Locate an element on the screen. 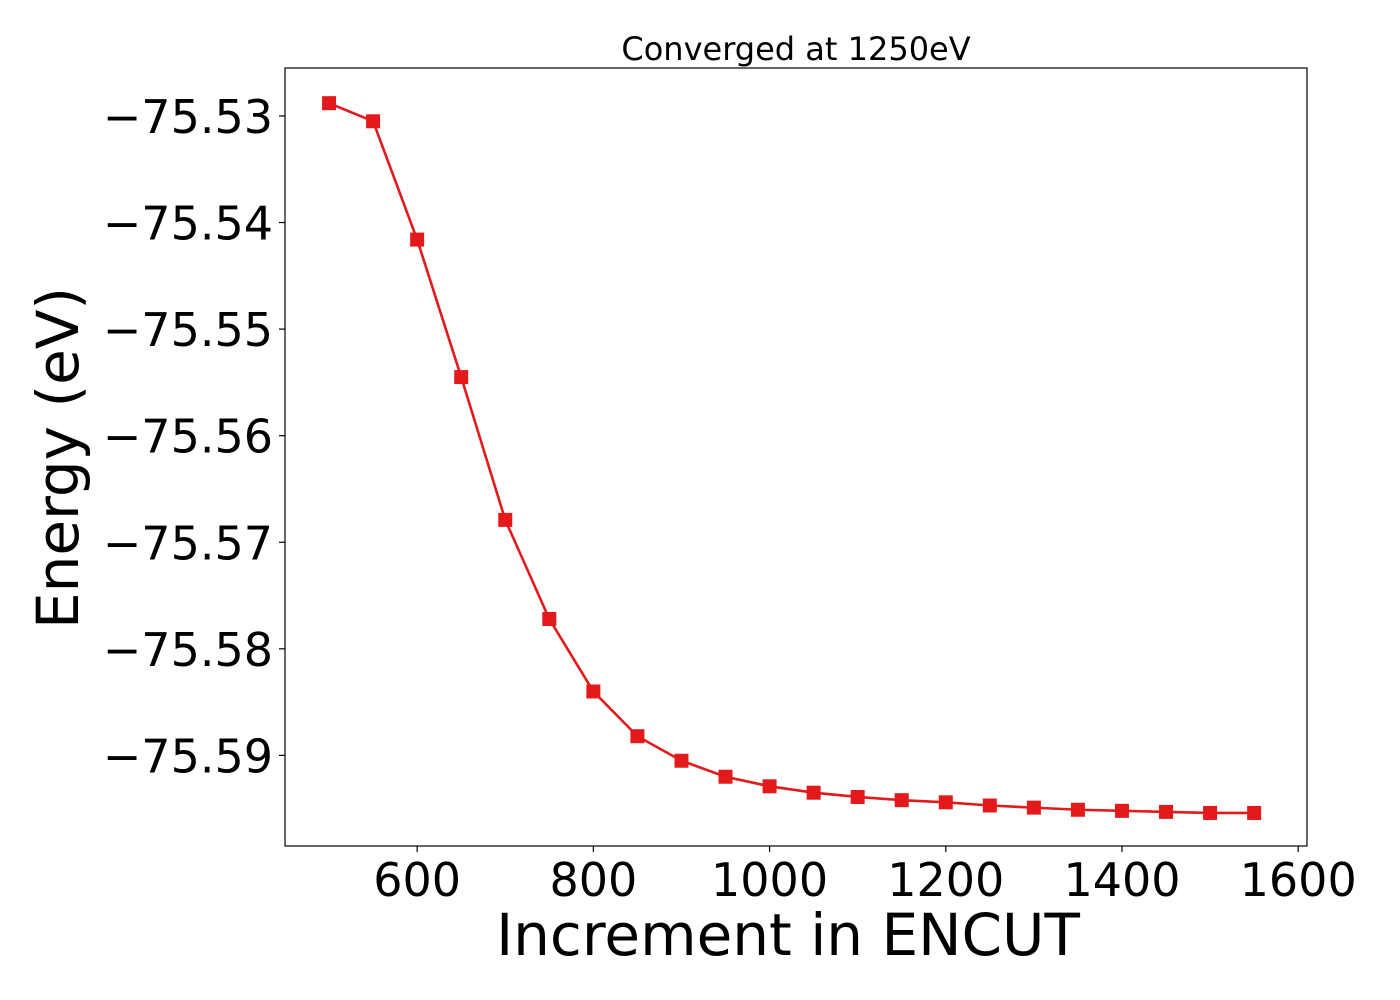  y-tick-label: −75.57 is located at coordinates (188, 543).